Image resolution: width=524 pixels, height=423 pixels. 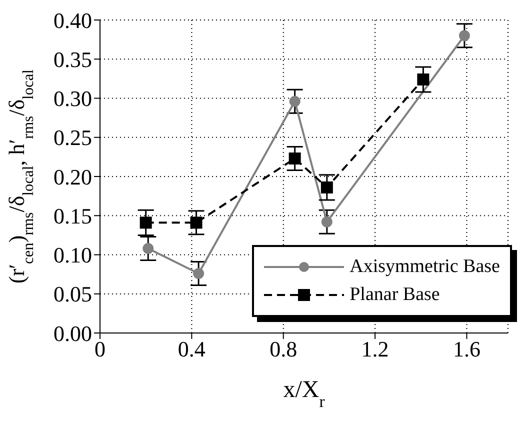 What do you see at coordinates (73, 99) in the screenshot?
I see `y-tick-label: 0.30` at bounding box center [73, 99].